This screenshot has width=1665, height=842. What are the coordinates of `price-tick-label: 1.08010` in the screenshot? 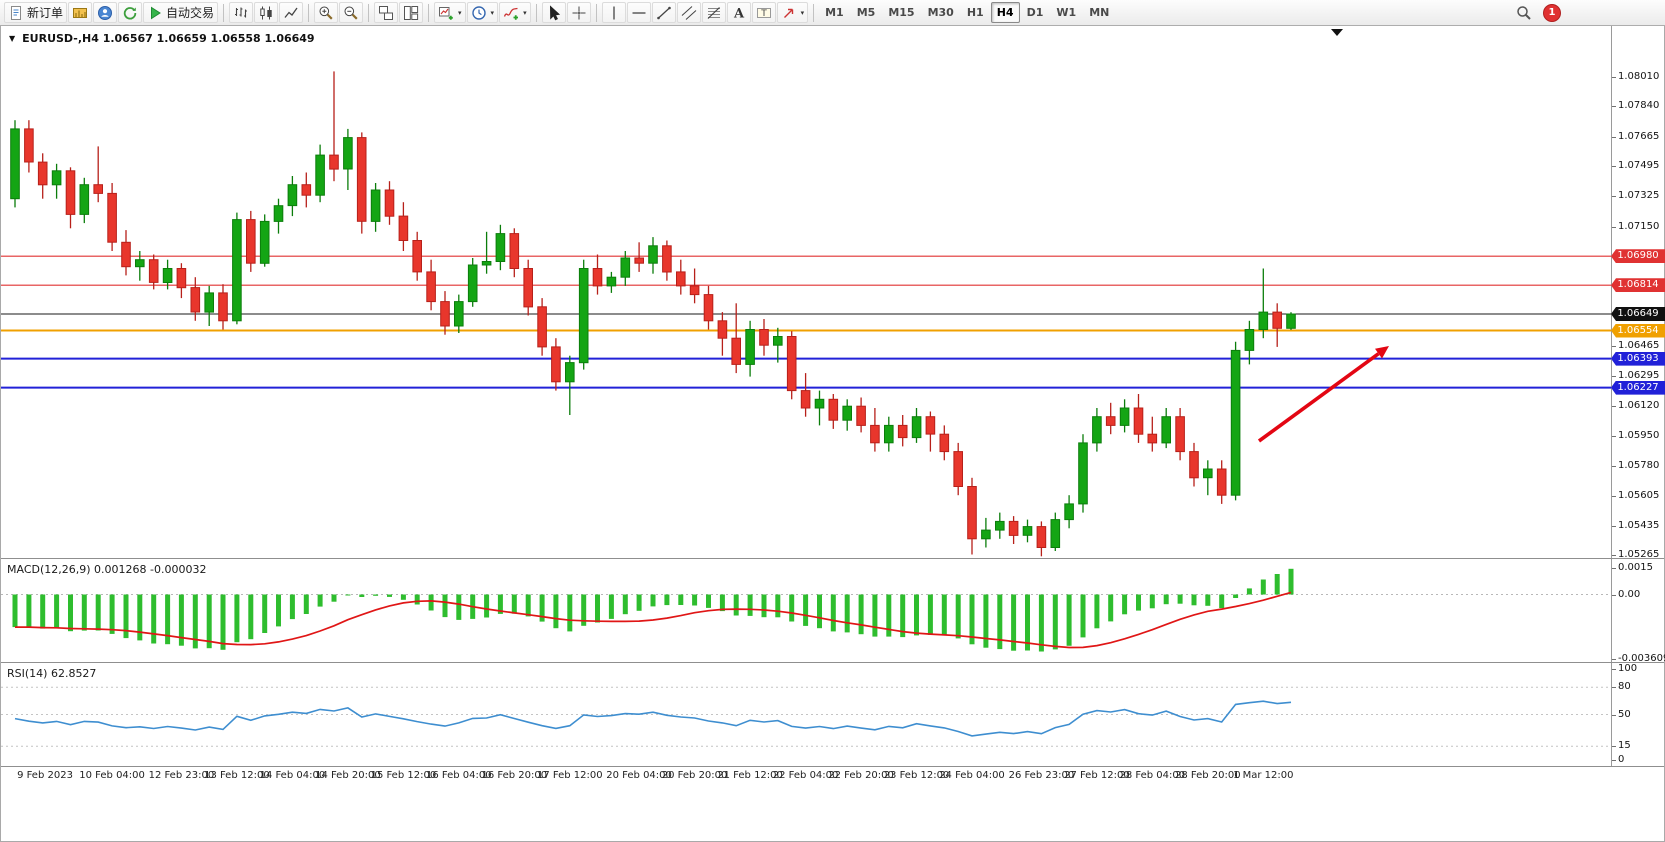 It's located at (1639, 76).